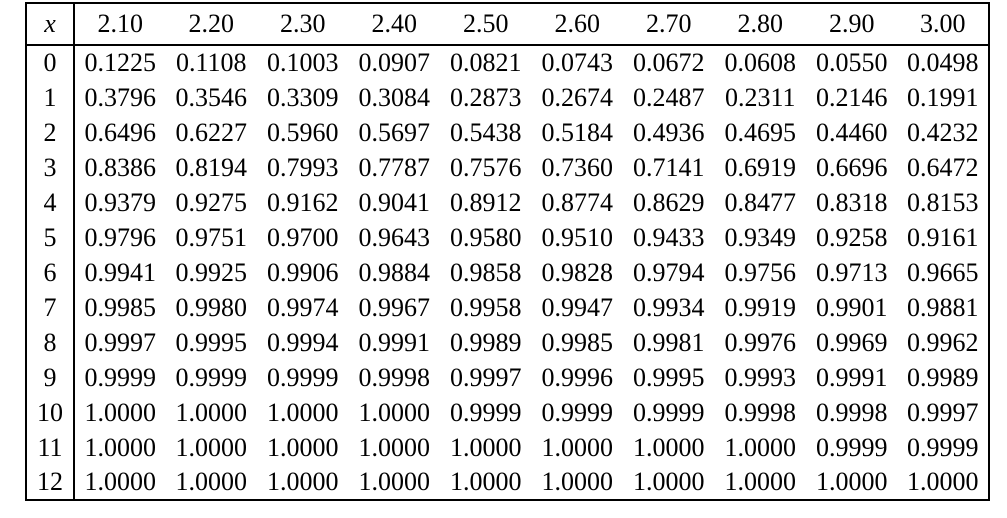  What do you see at coordinates (50, 24) in the screenshot?
I see `corner-label-x: x` at bounding box center [50, 24].